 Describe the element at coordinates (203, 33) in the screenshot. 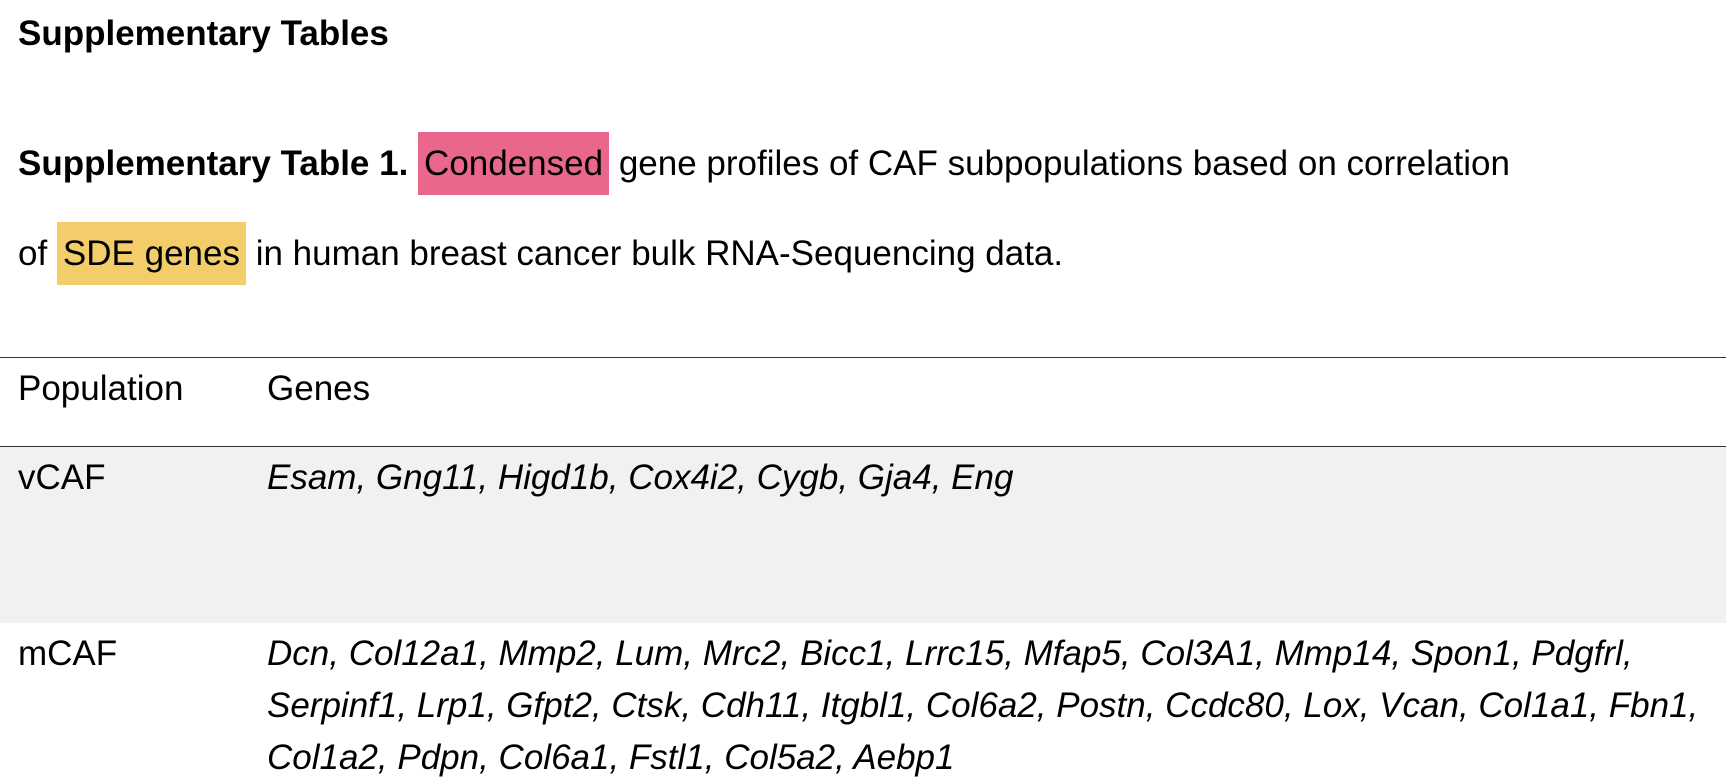

I see `section-heading: Supplementary Tables` at that location.